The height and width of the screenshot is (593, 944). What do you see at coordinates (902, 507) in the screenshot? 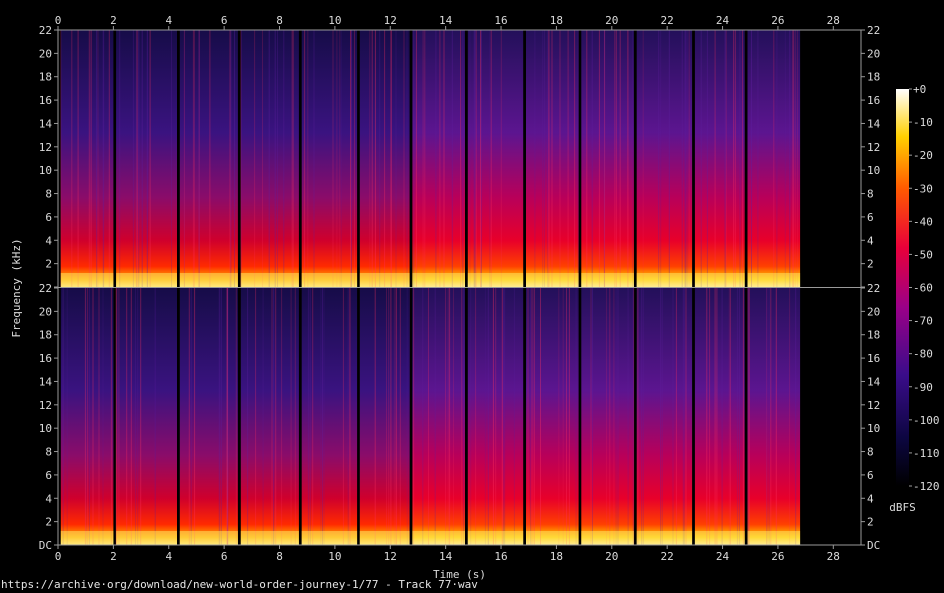
I see `colorbar-title: dBFS` at bounding box center [902, 507].